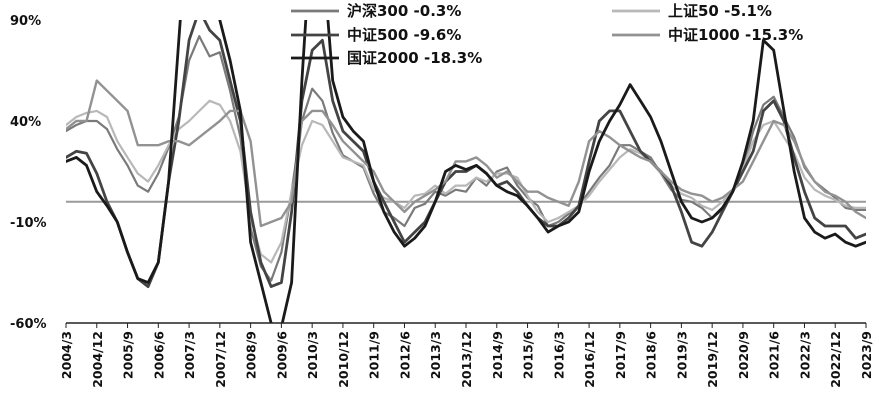 The height and width of the screenshot is (406, 879). Describe the element at coordinates (681, 355) in the screenshot. I see `x-tick-label: 2019/3` at that location.